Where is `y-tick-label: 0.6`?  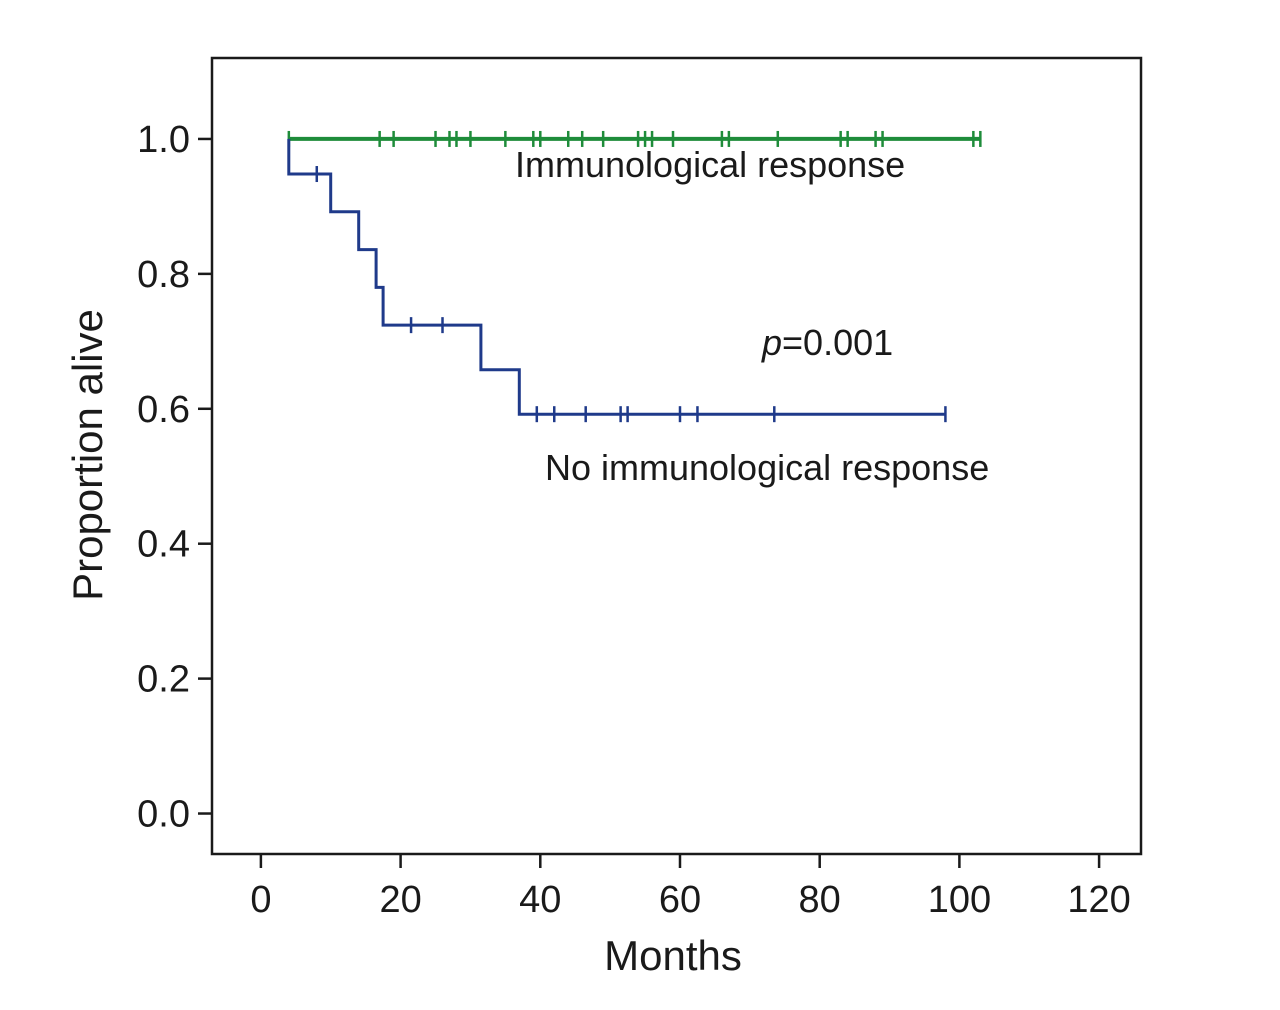 y-tick-label: 0.6 is located at coordinates (163, 410).